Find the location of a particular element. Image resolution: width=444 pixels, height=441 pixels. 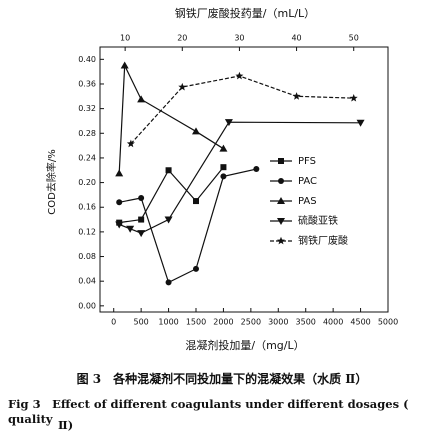

x-tick-label: 2500 is located at coordinates (251, 322).